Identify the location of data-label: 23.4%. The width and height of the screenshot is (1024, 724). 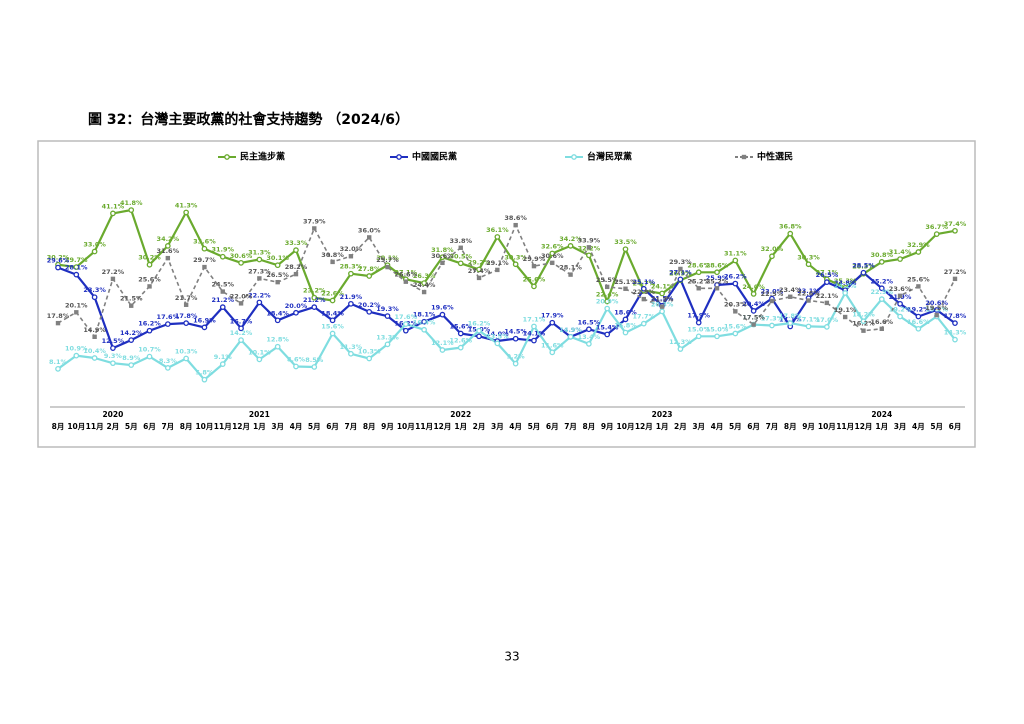
(790, 290).